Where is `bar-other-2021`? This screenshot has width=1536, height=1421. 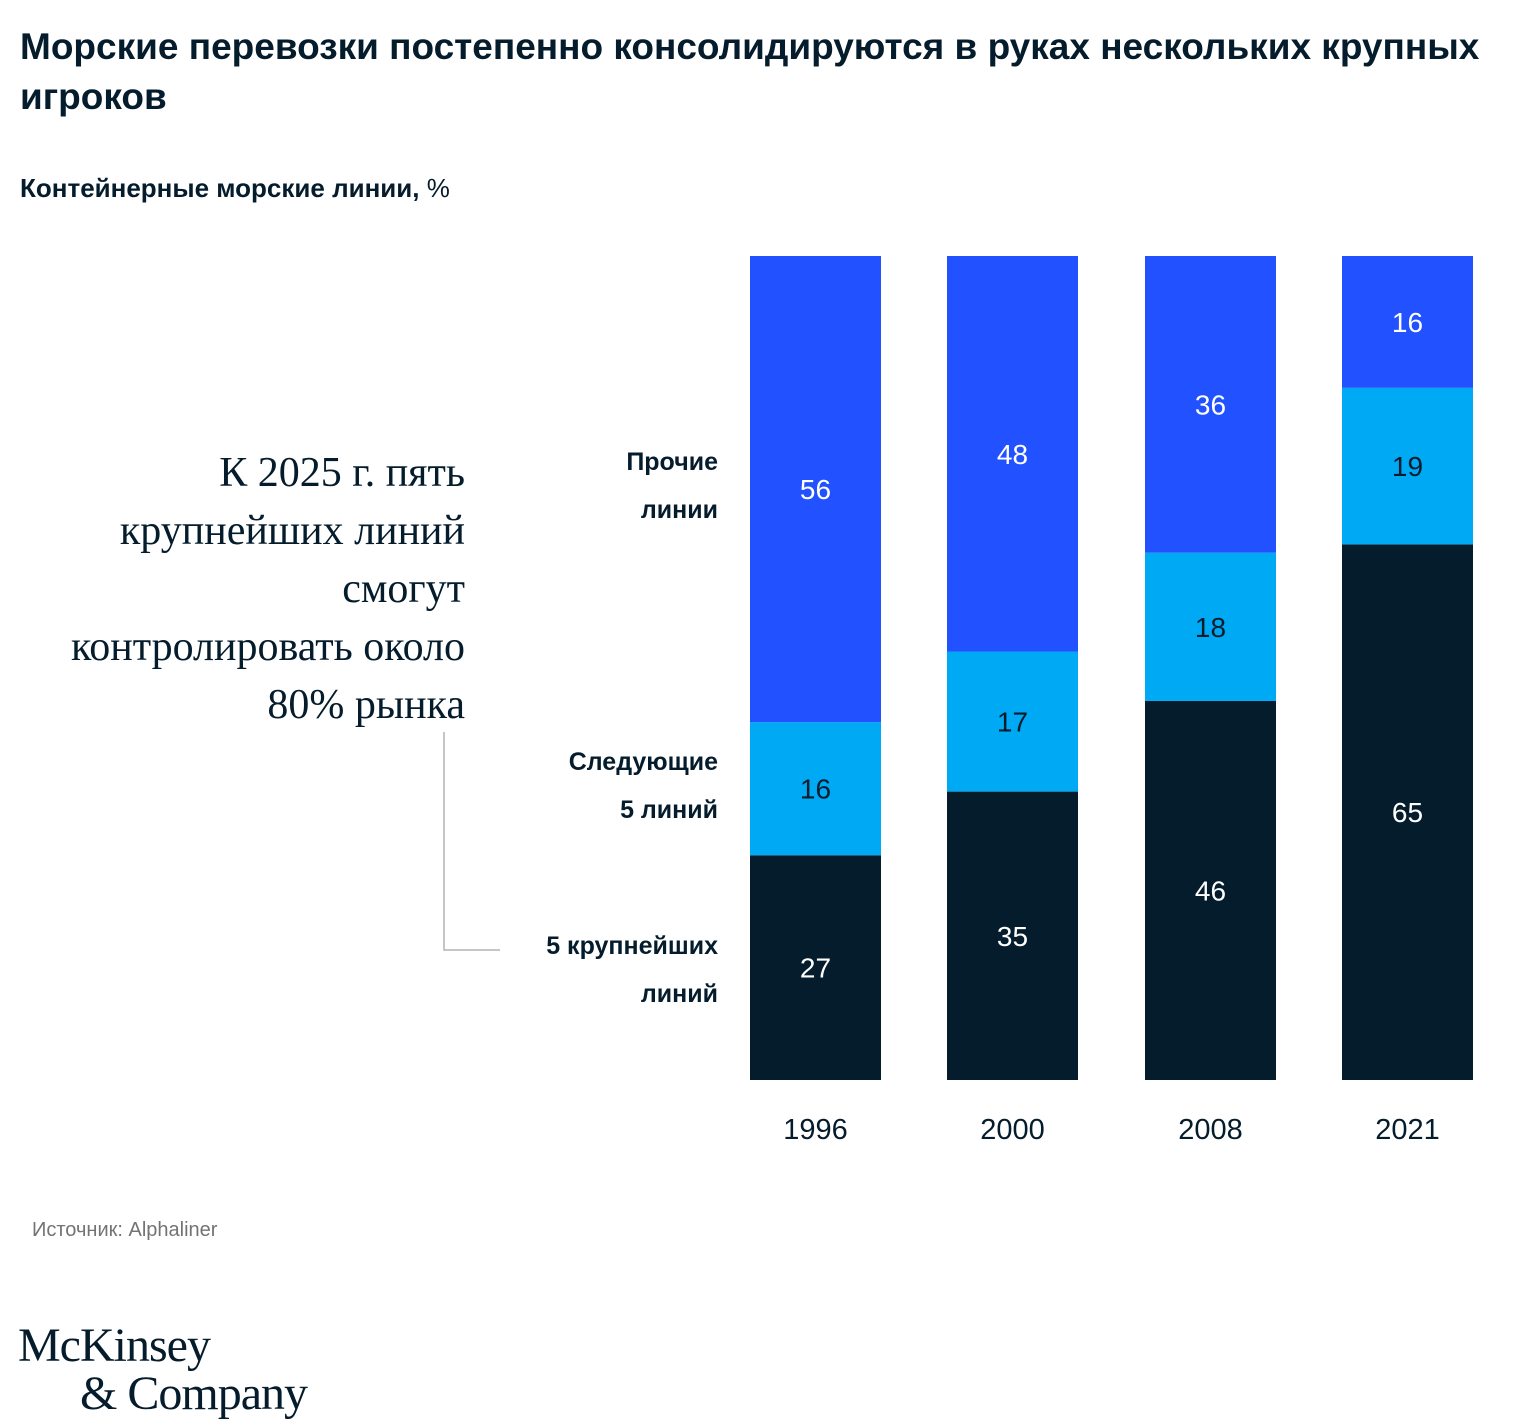 bar-other-2021 is located at coordinates (1407, 322).